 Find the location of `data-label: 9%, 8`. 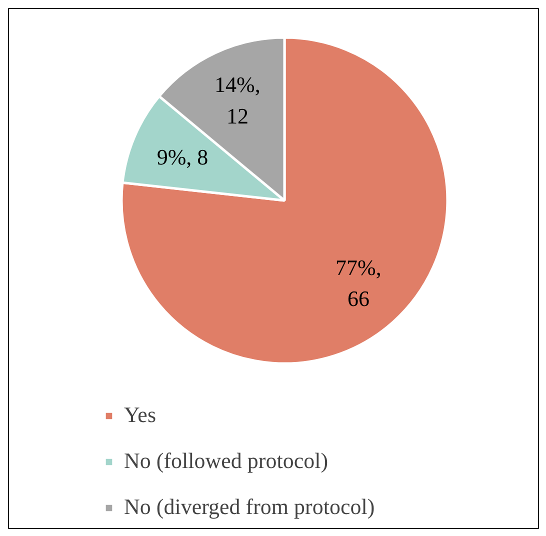

data-label: 9%, 8 is located at coordinates (182, 157).